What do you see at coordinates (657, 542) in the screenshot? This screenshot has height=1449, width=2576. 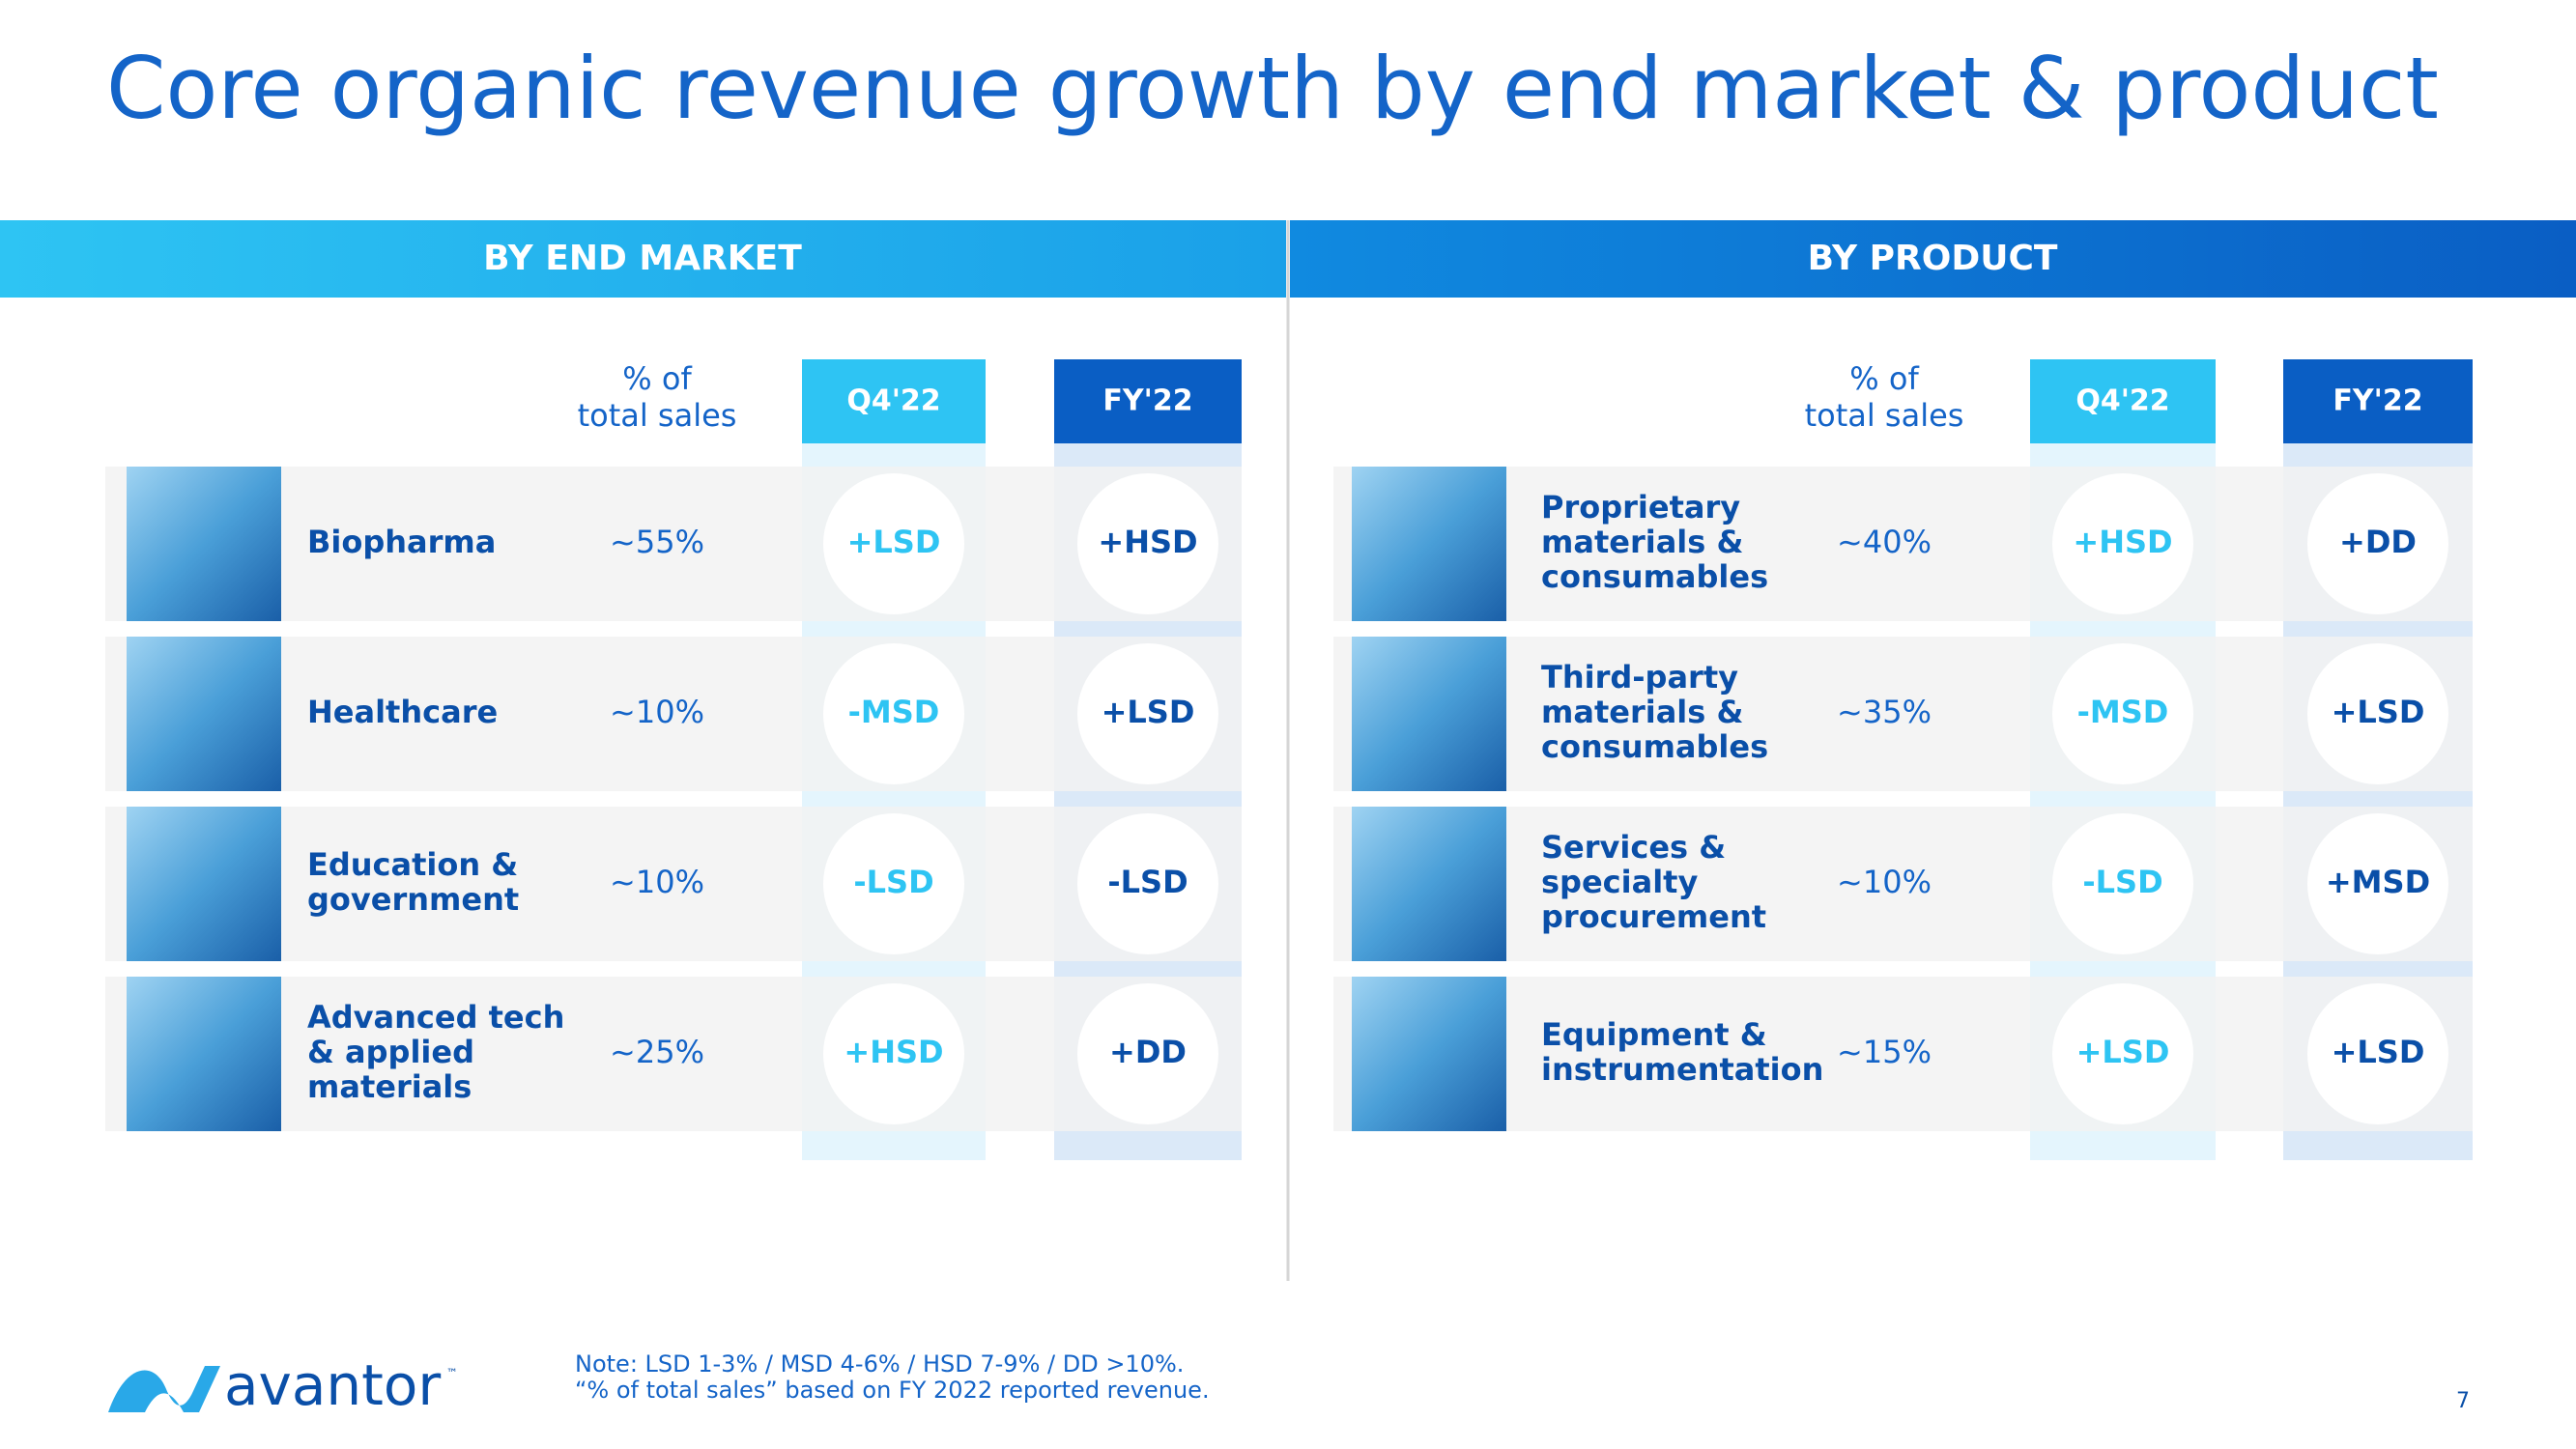 I see `row-pct: ~55%` at bounding box center [657, 542].